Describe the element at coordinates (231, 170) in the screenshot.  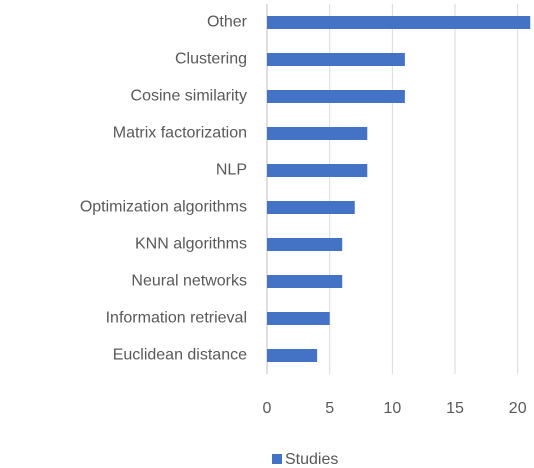
I see `y-tick-label: NLP` at that location.